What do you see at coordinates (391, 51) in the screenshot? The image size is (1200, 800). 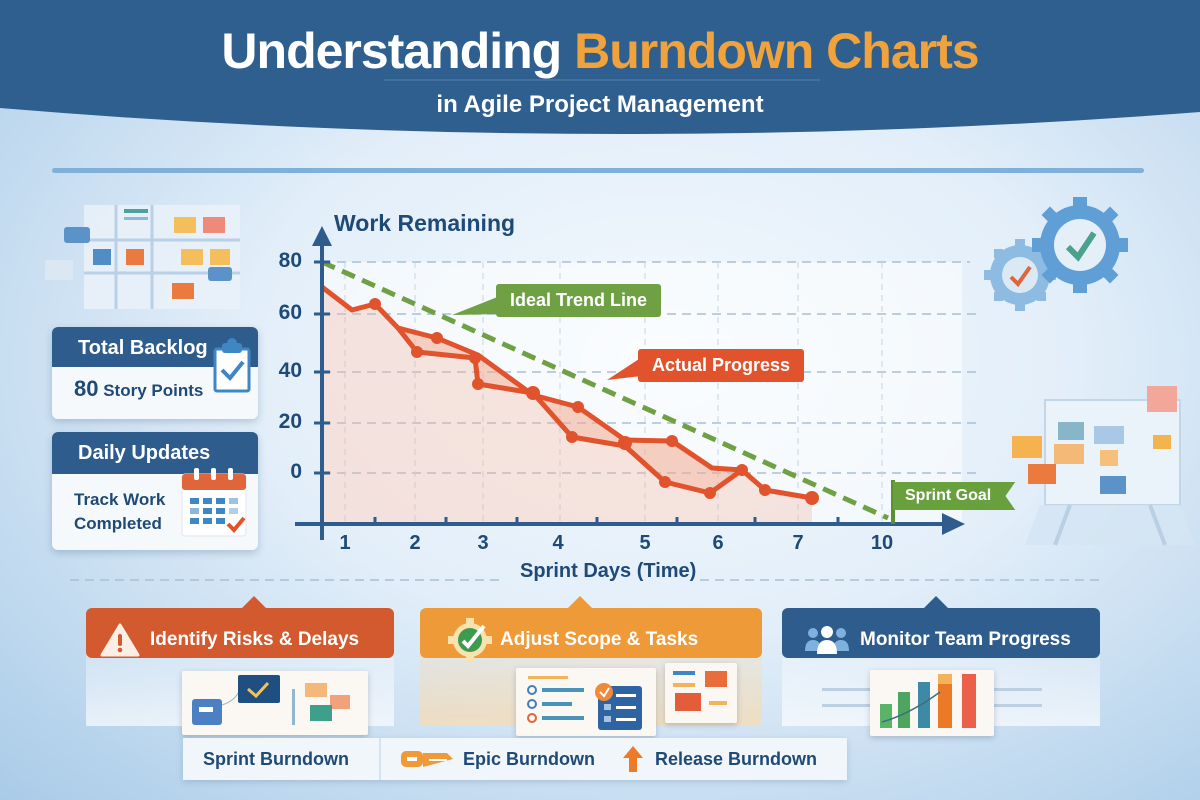 I see `title-main: Understanding` at bounding box center [391, 51].